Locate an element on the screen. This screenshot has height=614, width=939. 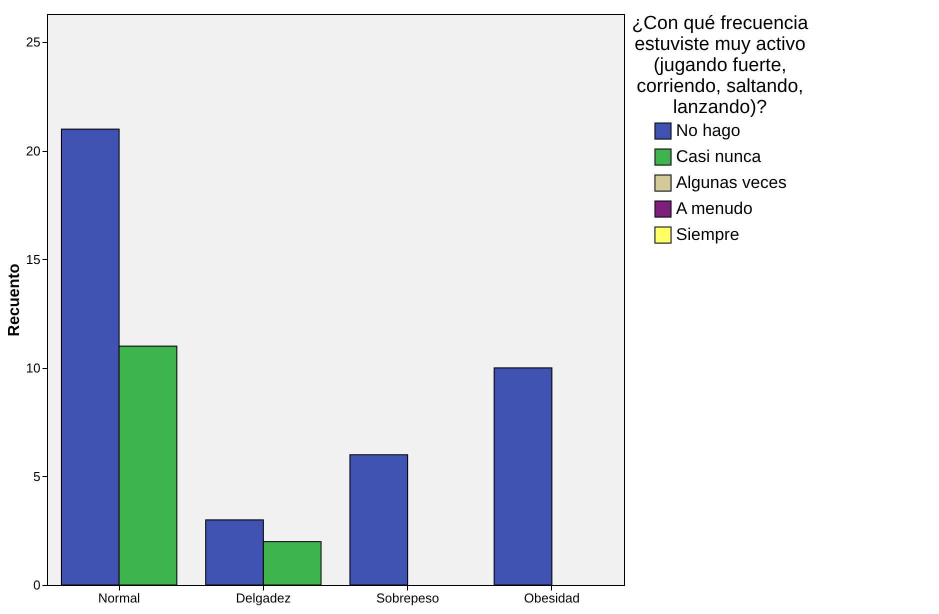
legend-label: Siempre is located at coordinates (708, 234).